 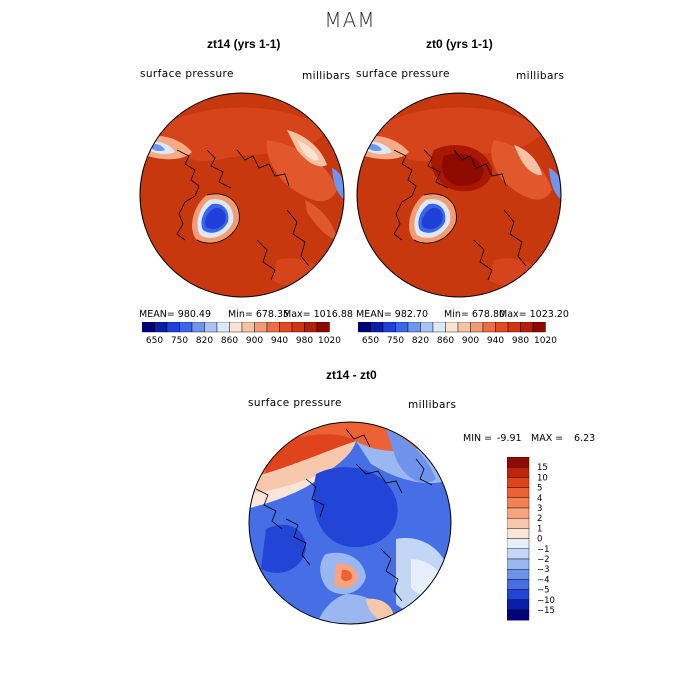 What do you see at coordinates (539, 499) in the screenshot?
I see `diff-colorbar-tick-label: 4` at bounding box center [539, 499].